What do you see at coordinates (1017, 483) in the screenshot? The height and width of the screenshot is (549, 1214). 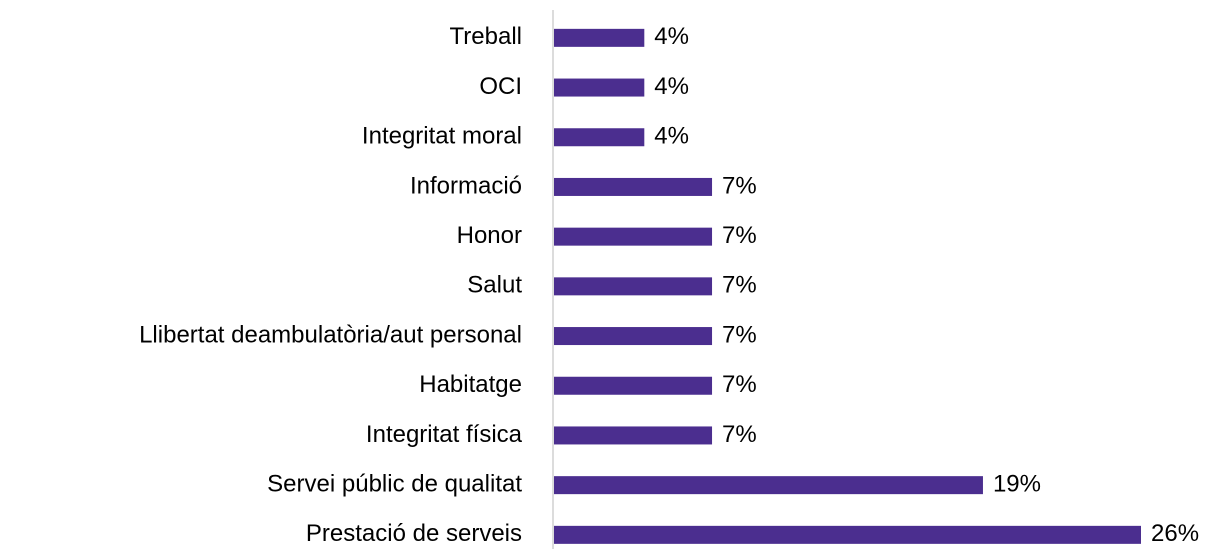 I see `value-label: 19%` at bounding box center [1017, 483].